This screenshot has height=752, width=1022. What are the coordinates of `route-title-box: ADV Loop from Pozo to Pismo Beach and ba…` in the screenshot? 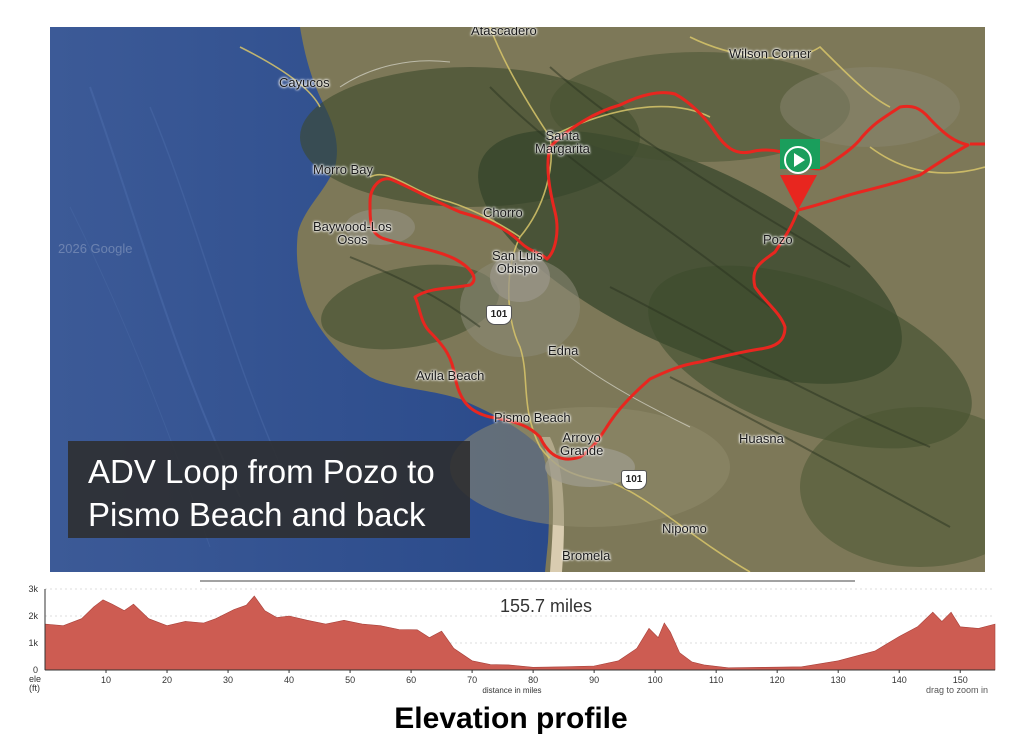 It's located at (269, 489).